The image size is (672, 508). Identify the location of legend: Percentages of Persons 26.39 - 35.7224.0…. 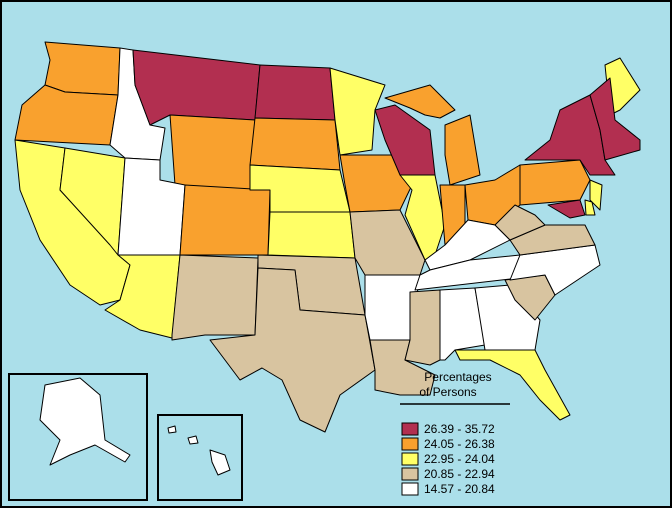
(455, 433).